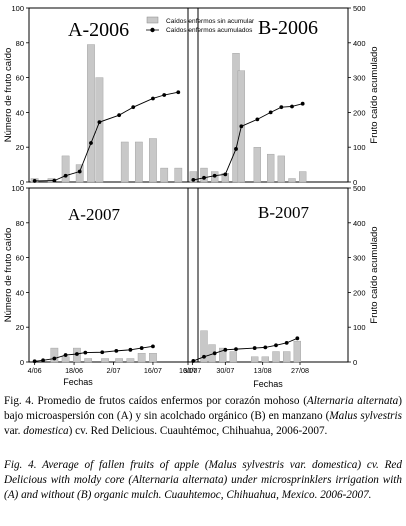 Image resolution: width=406 pixels, height=526 pixels. Describe the element at coordinates (209, 30) in the screenshot. I see `legend-line-label: Caídos enfermos acumulados` at that location.